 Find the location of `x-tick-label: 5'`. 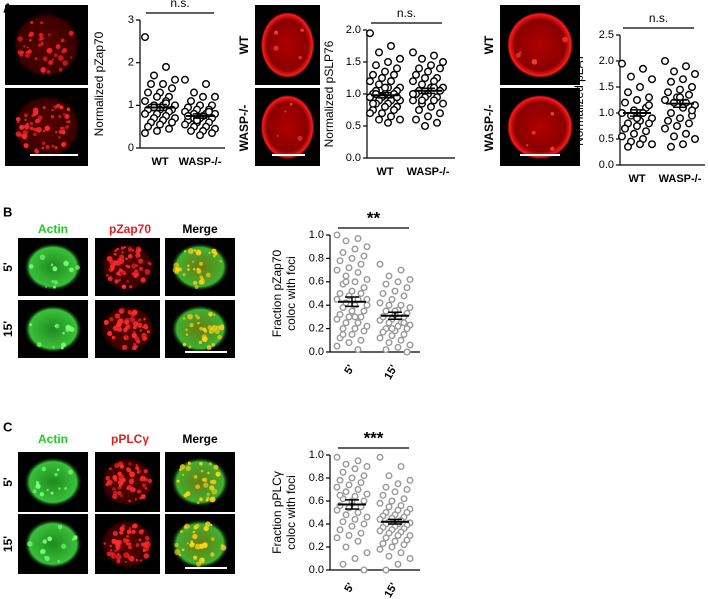

x-tick-label: 5' is located at coordinates (349, 588).